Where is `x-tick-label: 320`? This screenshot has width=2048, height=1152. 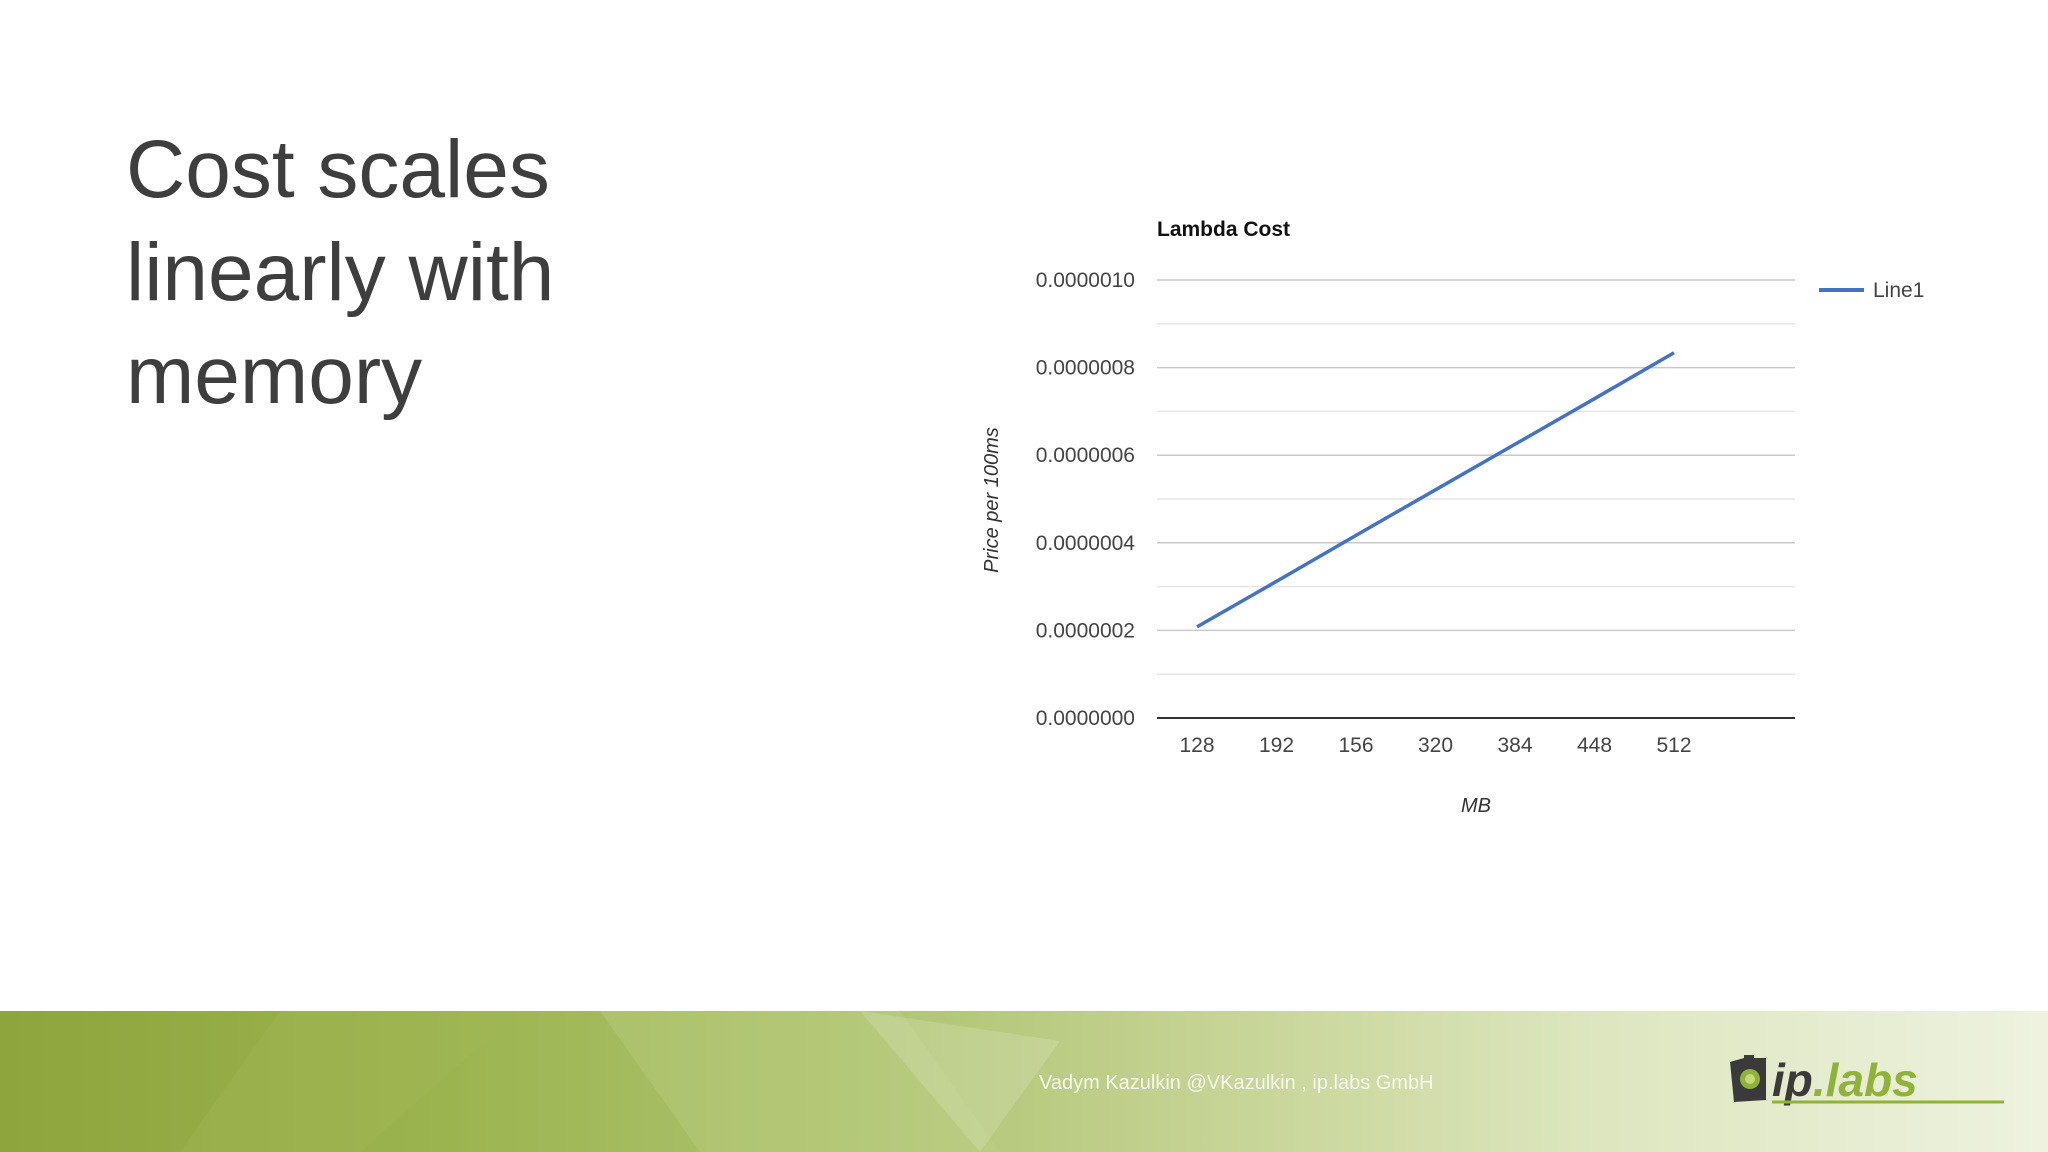 x-tick-label: 320 is located at coordinates (1435, 745).